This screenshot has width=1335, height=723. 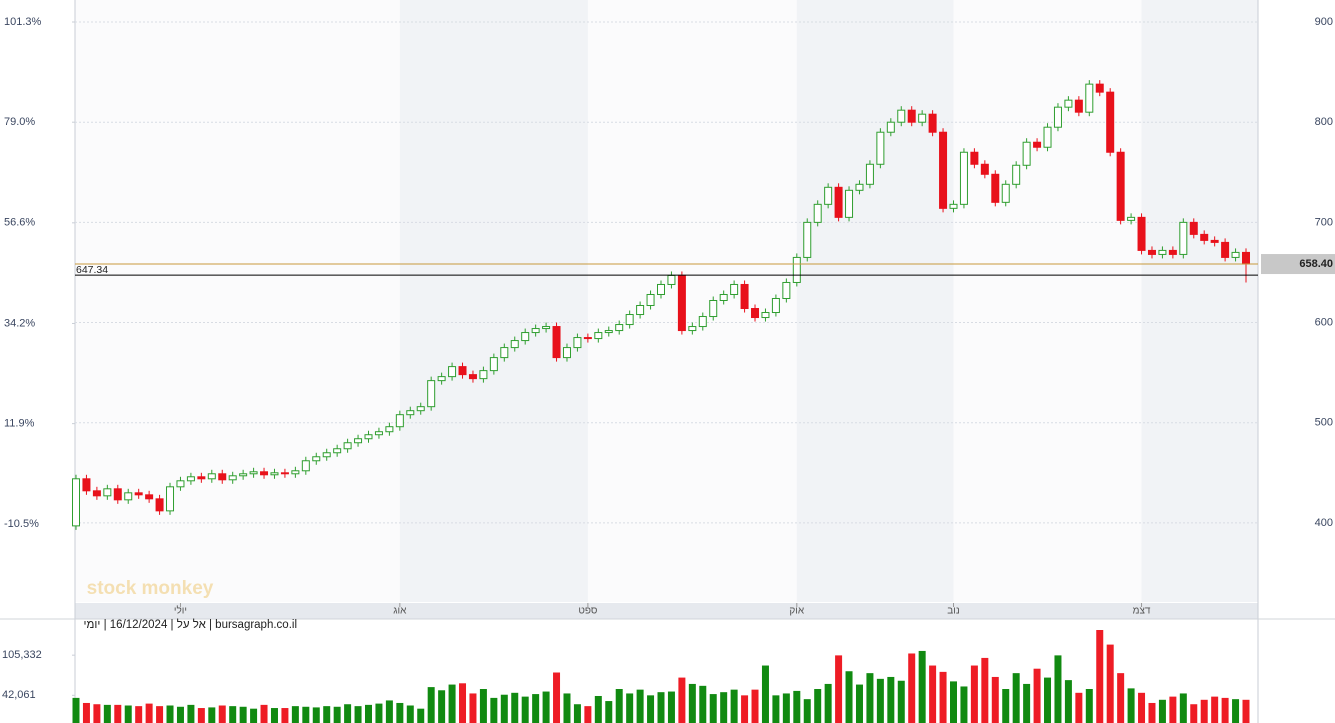 I want to click on reference-label: 647.34, so click(x=92, y=270).